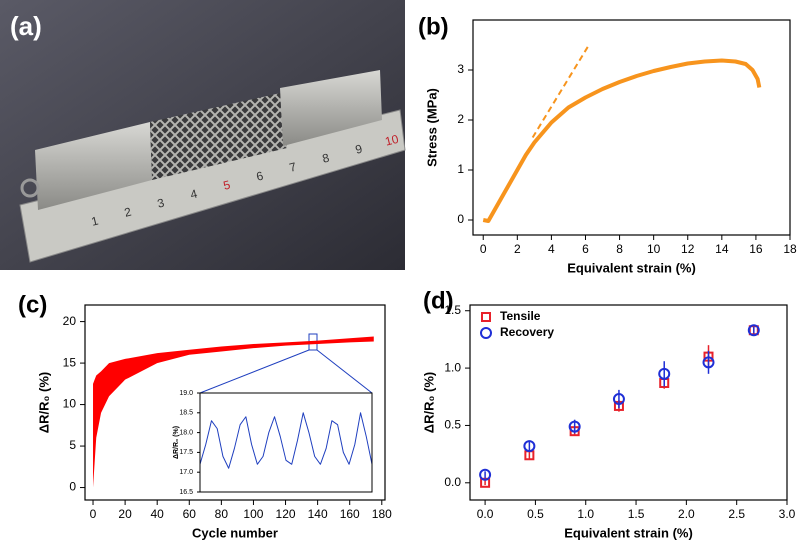 The height and width of the screenshot is (549, 797). Describe the element at coordinates (286, 514) in the screenshot. I see `x-tick-label: 120` at that location.